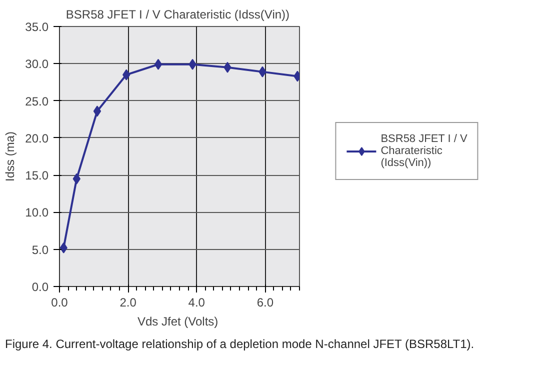 The image size is (541, 382). What do you see at coordinates (265, 303) in the screenshot?
I see `x-tick-label: 6.0` at bounding box center [265, 303].